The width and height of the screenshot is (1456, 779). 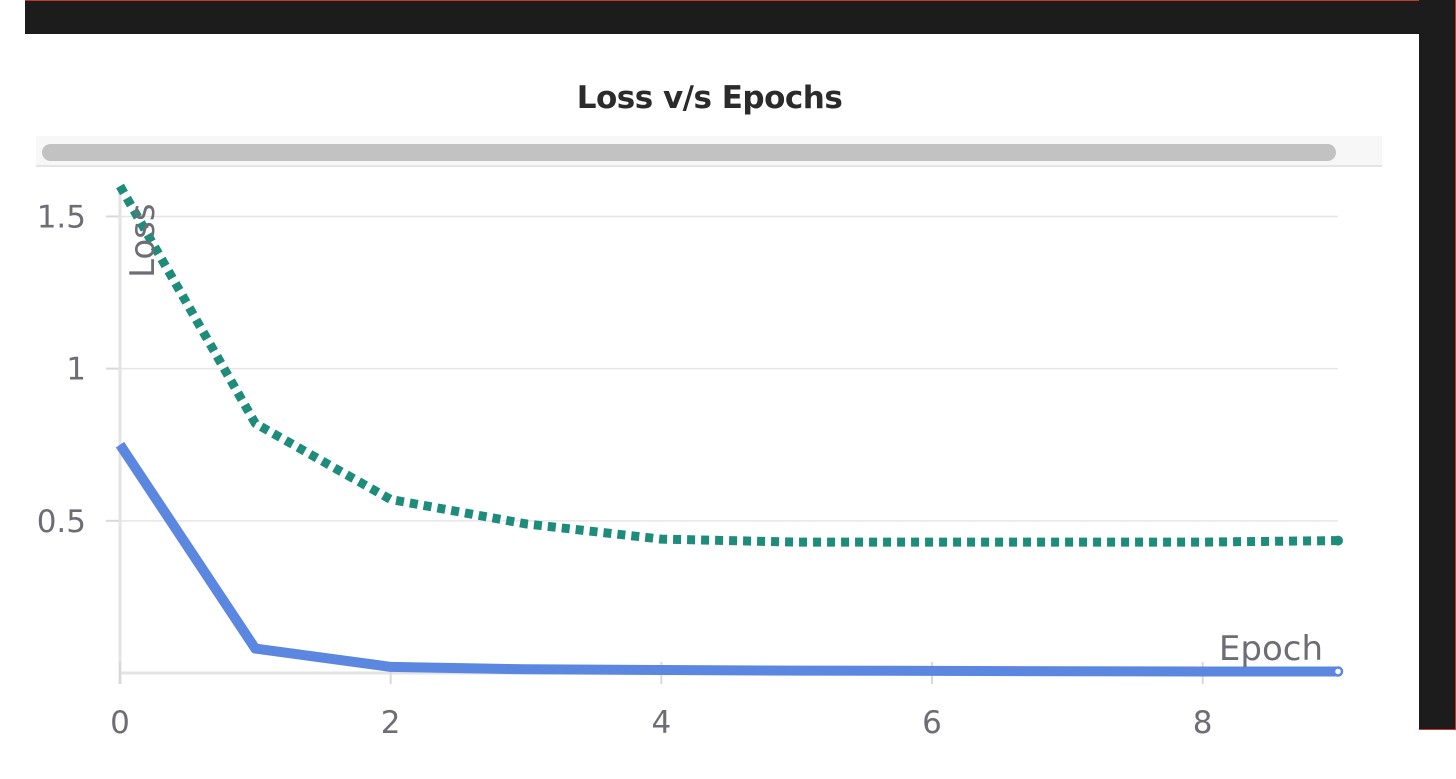 I want to click on x-tick-label: 2, so click(x=391, y=723).